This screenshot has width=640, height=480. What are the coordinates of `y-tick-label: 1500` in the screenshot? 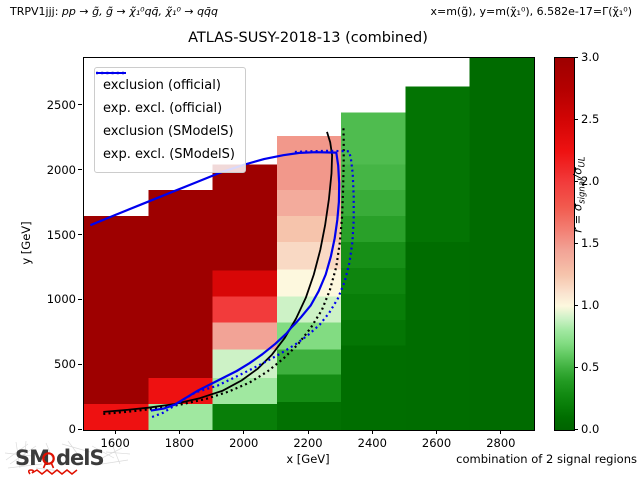 It's located at (61, 234).